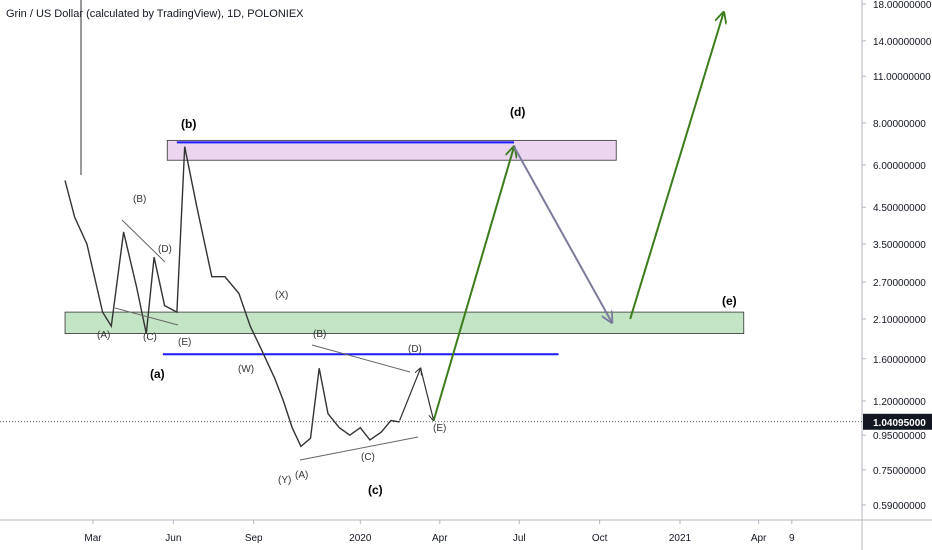 The width and height of the screenshot is (932, 550). I want to click on wave-label: (Y), so click(284, 480).